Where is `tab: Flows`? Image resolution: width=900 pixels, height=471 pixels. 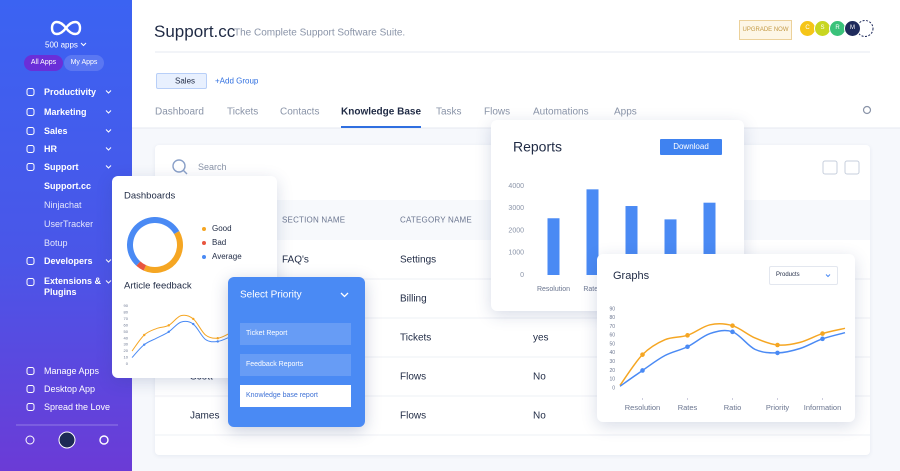 tab: Flows is located at coordinates (497, 112).